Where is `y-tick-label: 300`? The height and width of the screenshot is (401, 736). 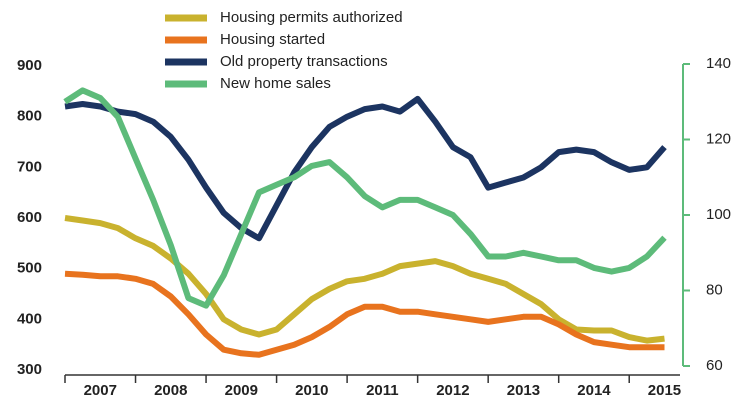 y-tick-label: 300 is located at coordinates (29, 369).